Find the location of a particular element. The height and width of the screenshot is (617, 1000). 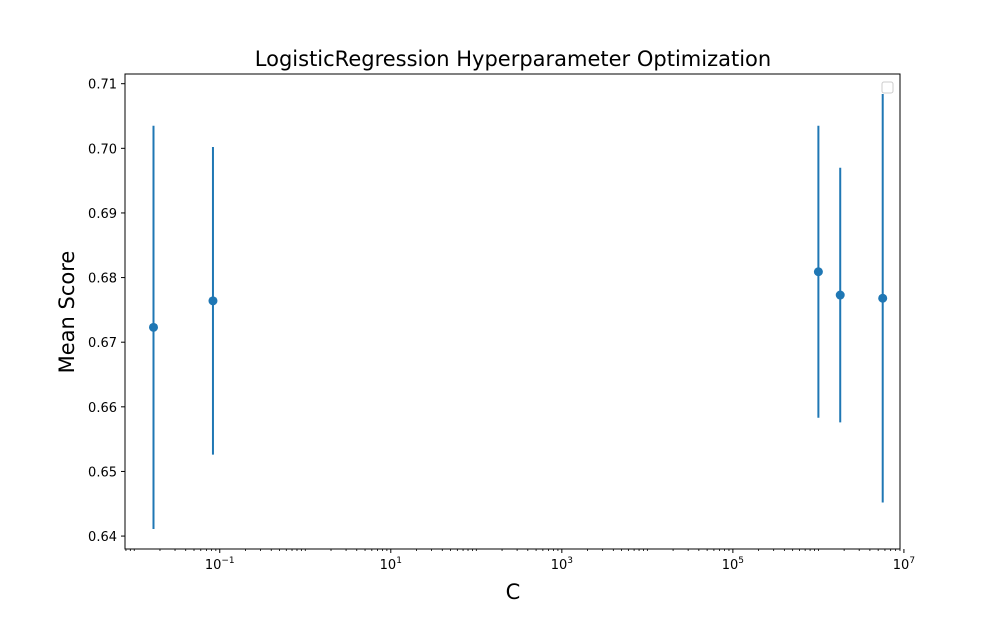

y-tick-label: 0.67 is located at coordinates (102, 343).